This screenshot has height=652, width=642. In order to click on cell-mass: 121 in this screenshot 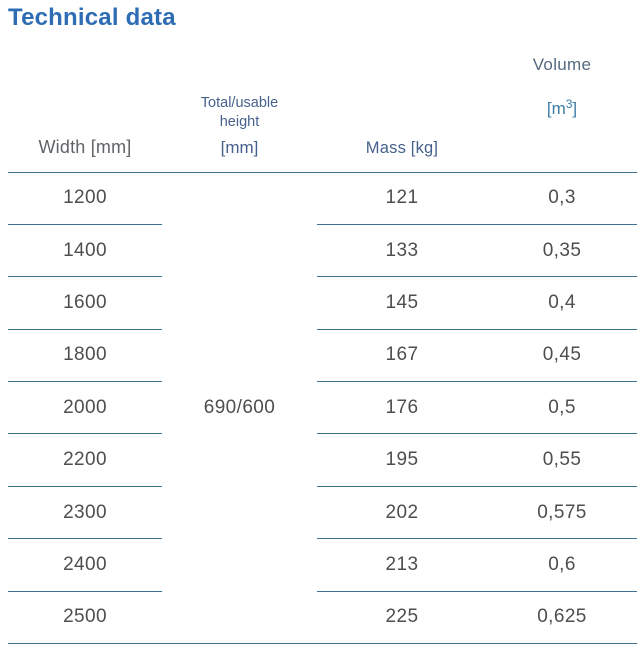, I will do `click(402, 198)`.